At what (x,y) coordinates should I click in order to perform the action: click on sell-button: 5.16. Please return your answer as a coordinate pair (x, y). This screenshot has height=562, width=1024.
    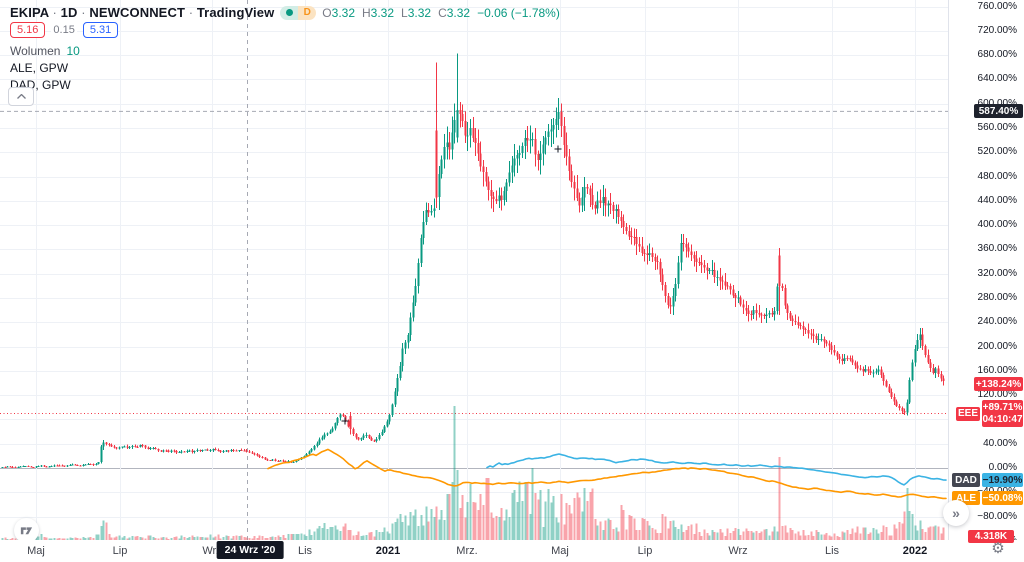
    Looking at the image, I should click on (28, 30).